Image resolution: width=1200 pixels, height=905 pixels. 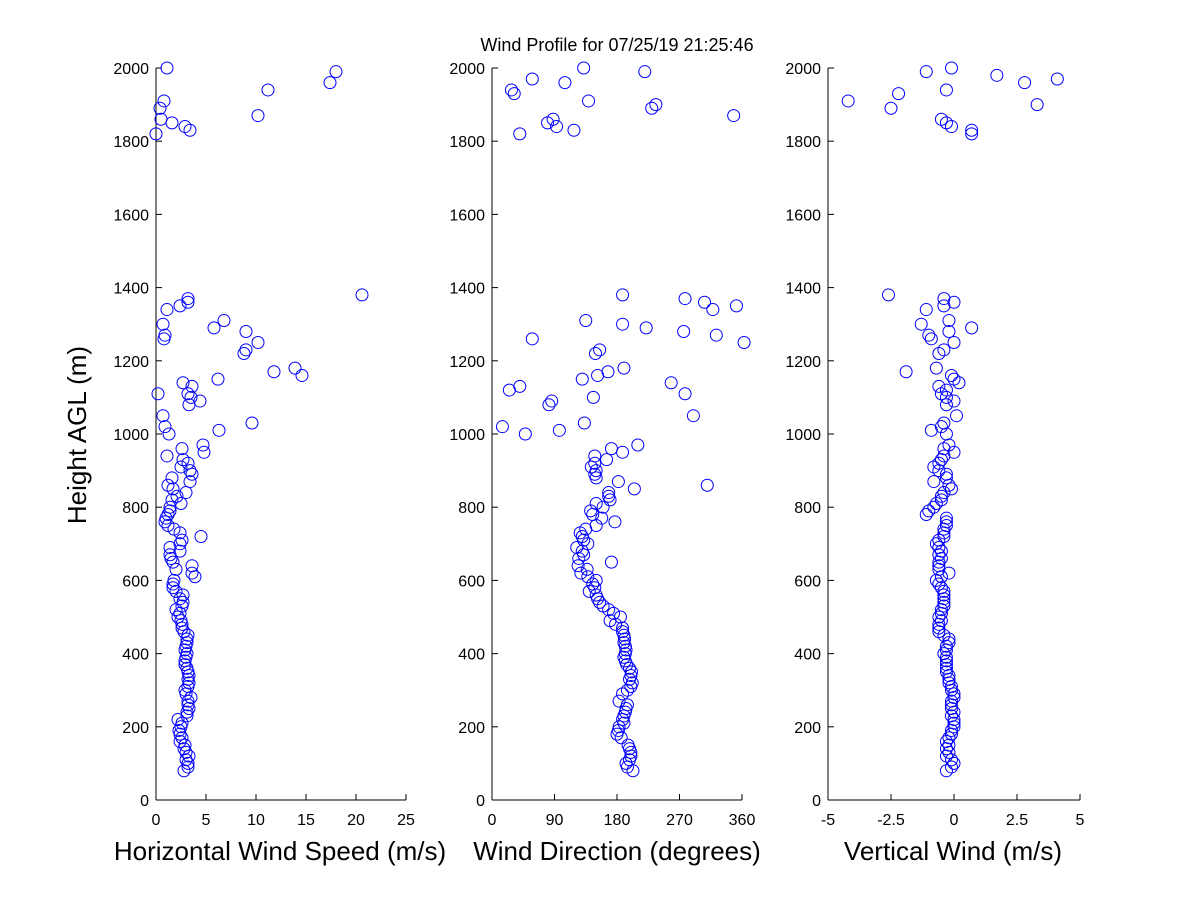 What do you see at coordinates (742, 820) in the screenshot?
I see `x-tick-label: 360` at bounding box center [742, 820].